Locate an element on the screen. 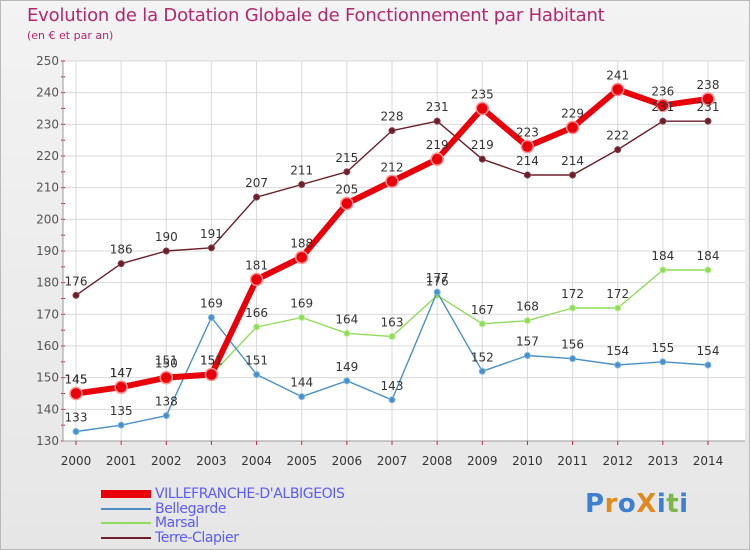 This screenshot has height=550, width=750. data-label: 184 is located at coordinates (662, 256).